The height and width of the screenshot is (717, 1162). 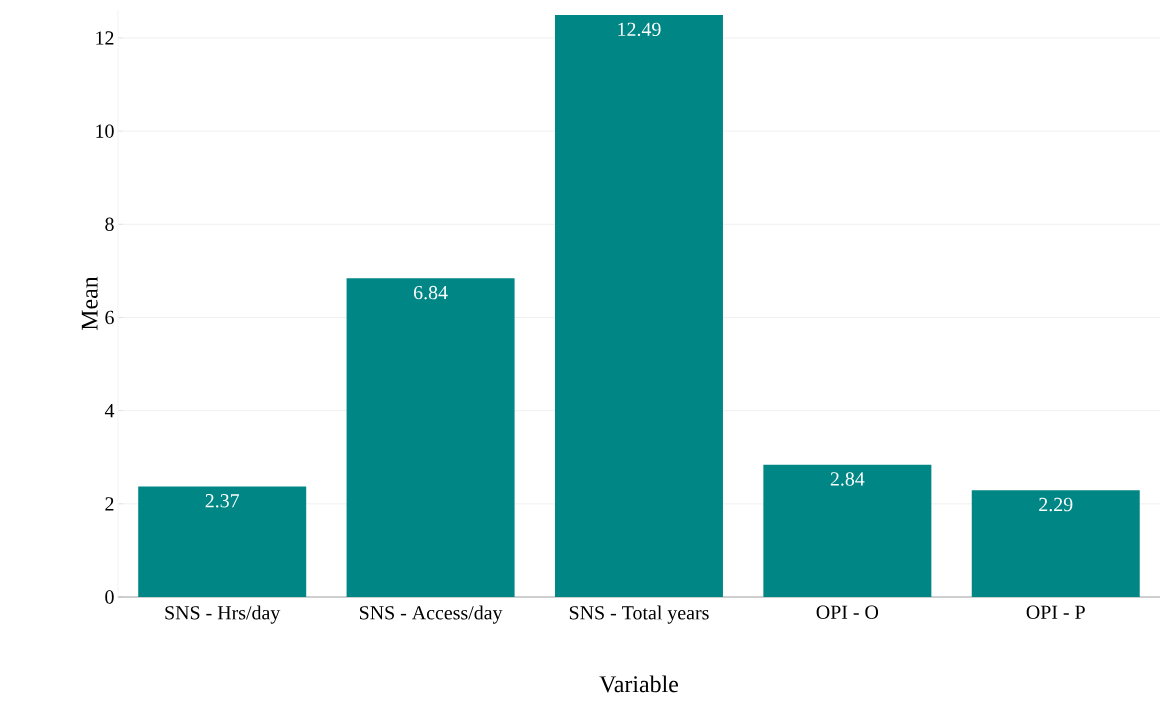 I want to click on y-tick-label: 6, so click(x=109, y=317).